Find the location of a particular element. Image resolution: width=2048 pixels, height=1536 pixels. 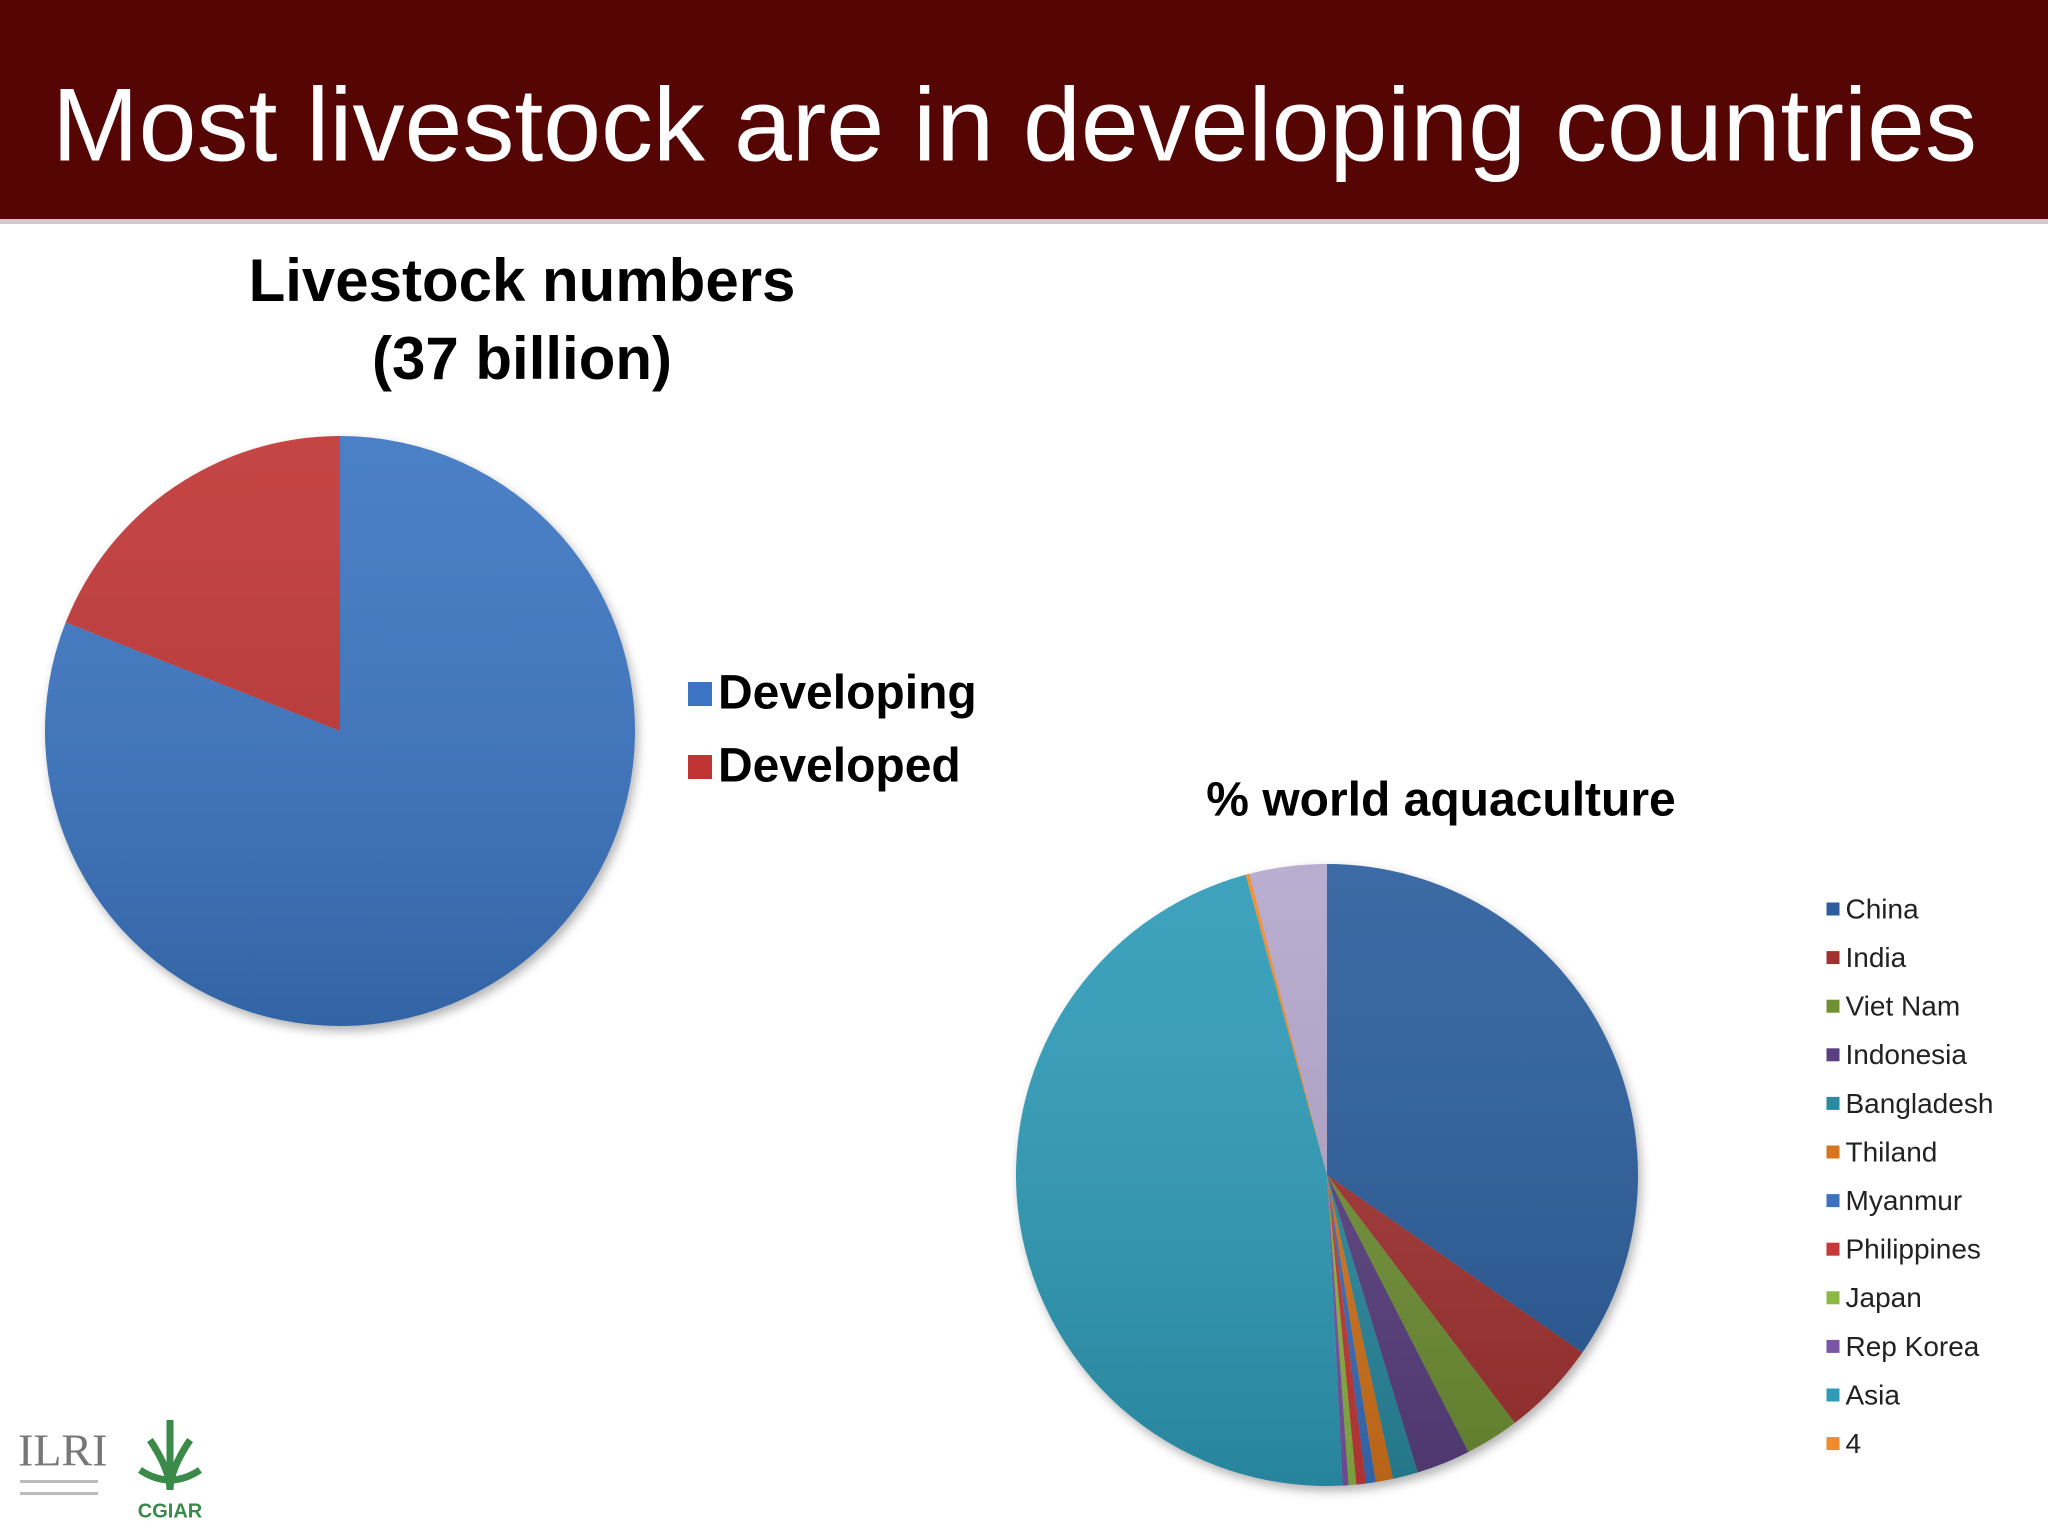

header-bar is located at coordinates (1024, 109).